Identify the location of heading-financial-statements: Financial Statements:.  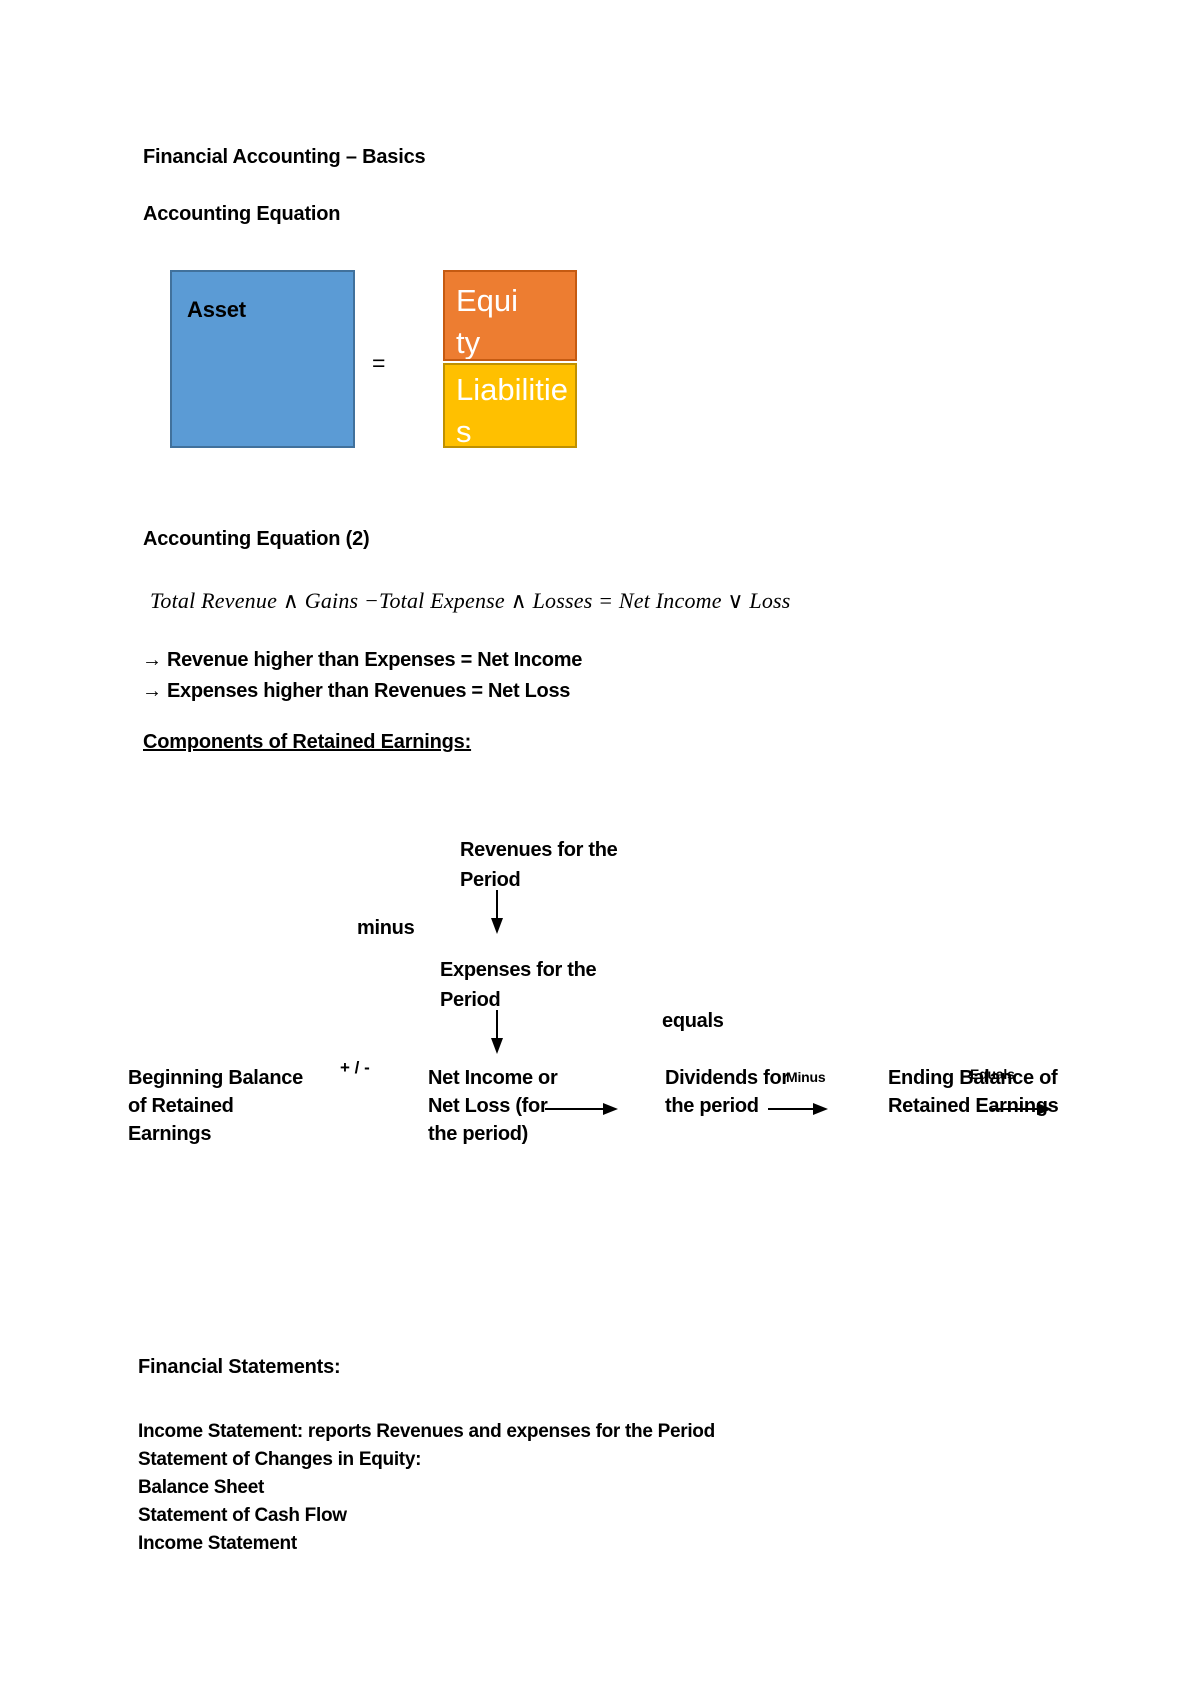
(239, 1367).